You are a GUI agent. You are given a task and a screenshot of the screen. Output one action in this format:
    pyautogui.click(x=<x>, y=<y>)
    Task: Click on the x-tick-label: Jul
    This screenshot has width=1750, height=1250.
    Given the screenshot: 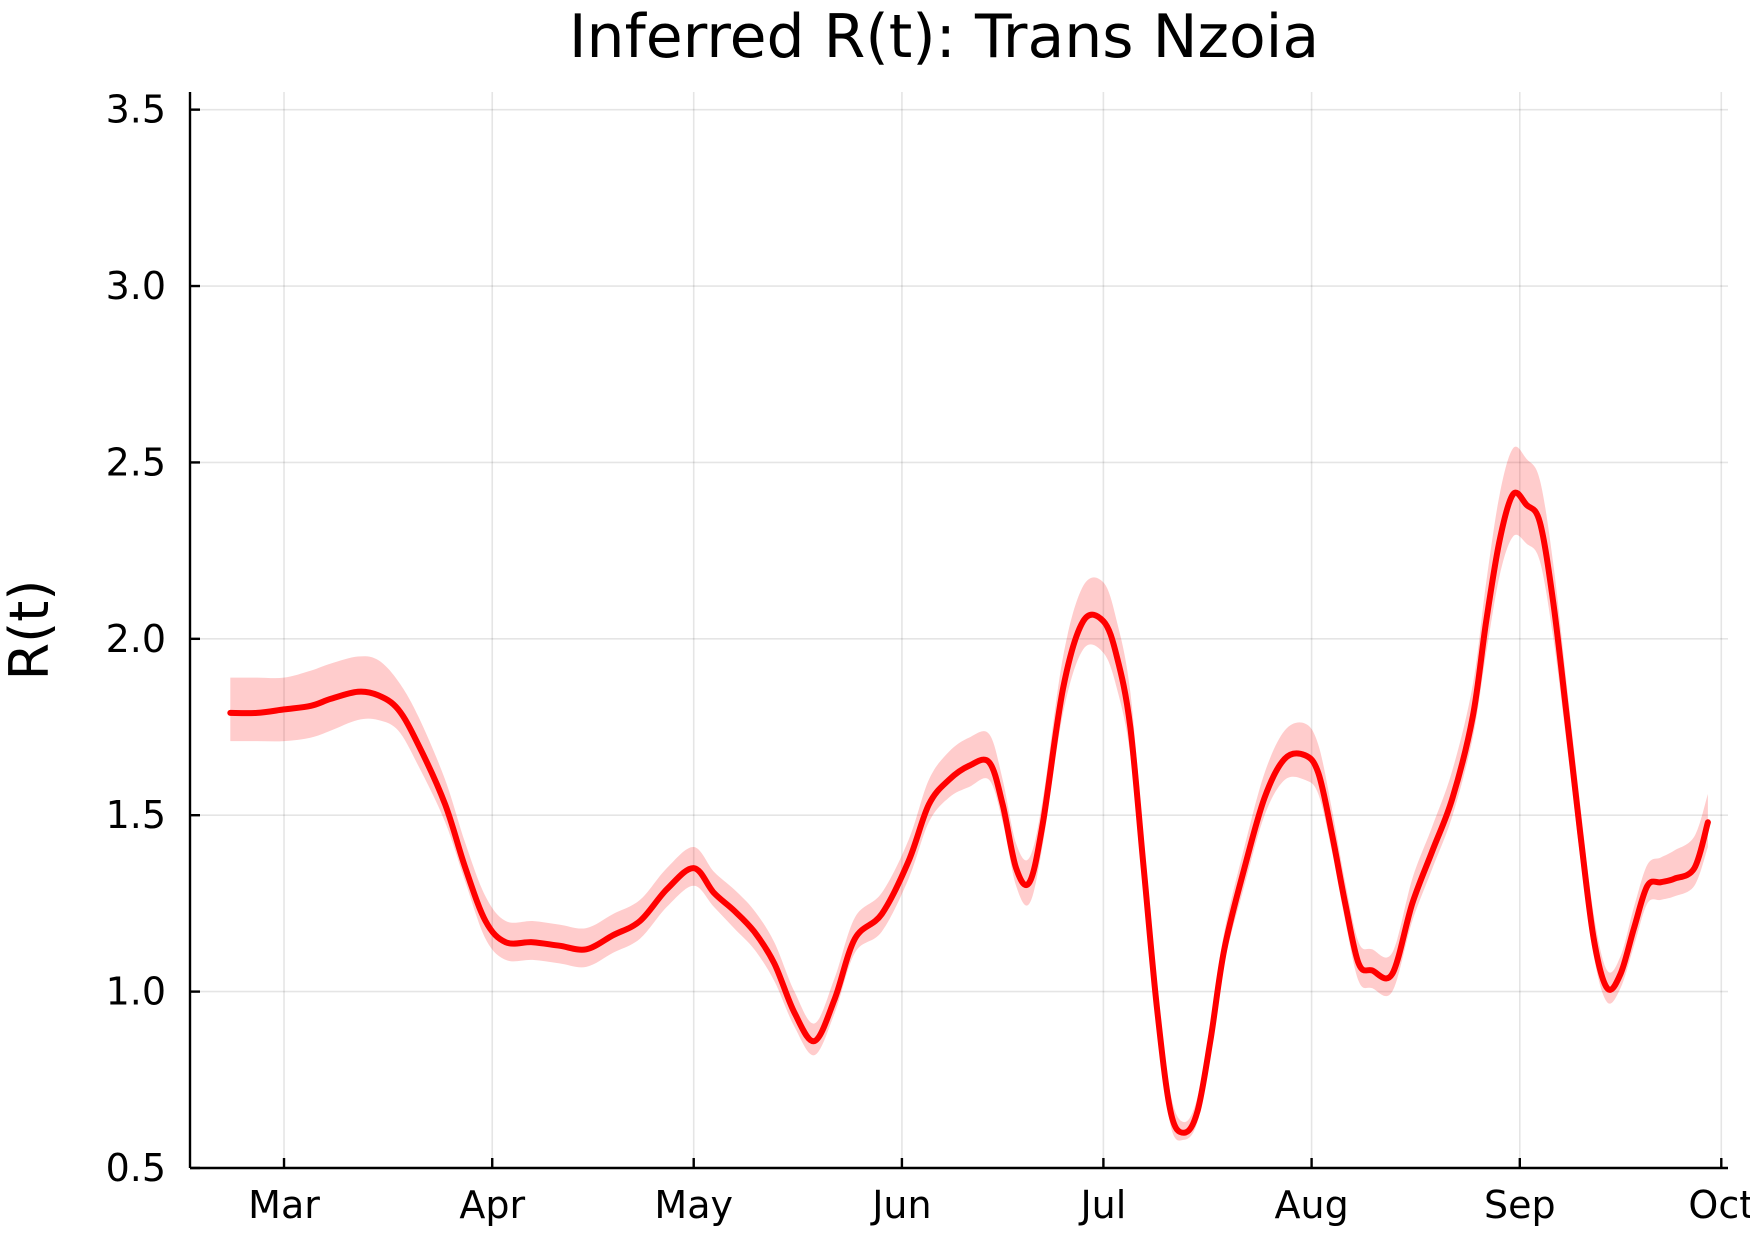 What is the action you would take?
    pyautogui.click(x=1102, y=1205)
    